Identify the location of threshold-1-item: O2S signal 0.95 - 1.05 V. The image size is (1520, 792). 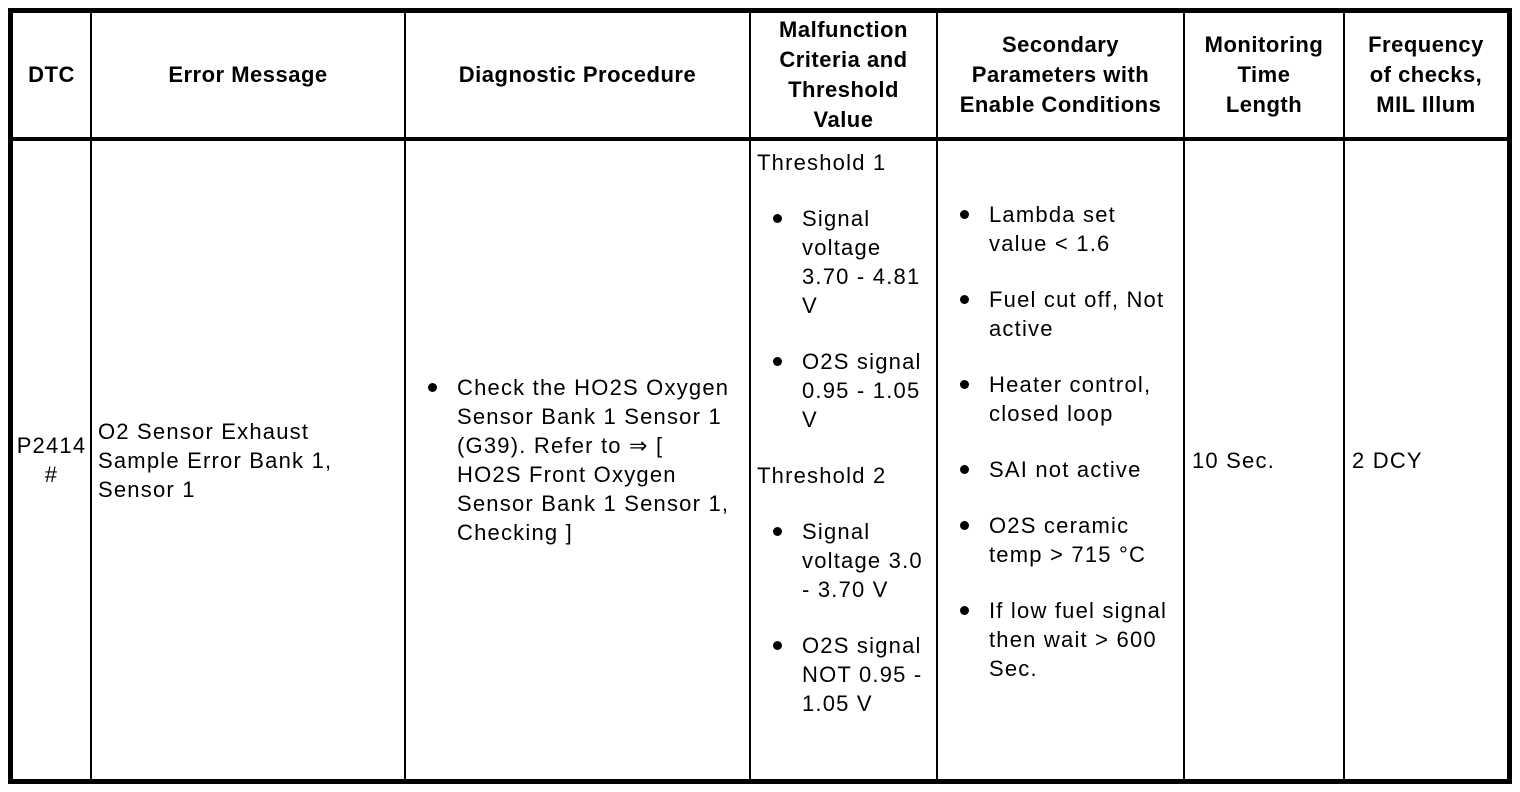
(862, 390).